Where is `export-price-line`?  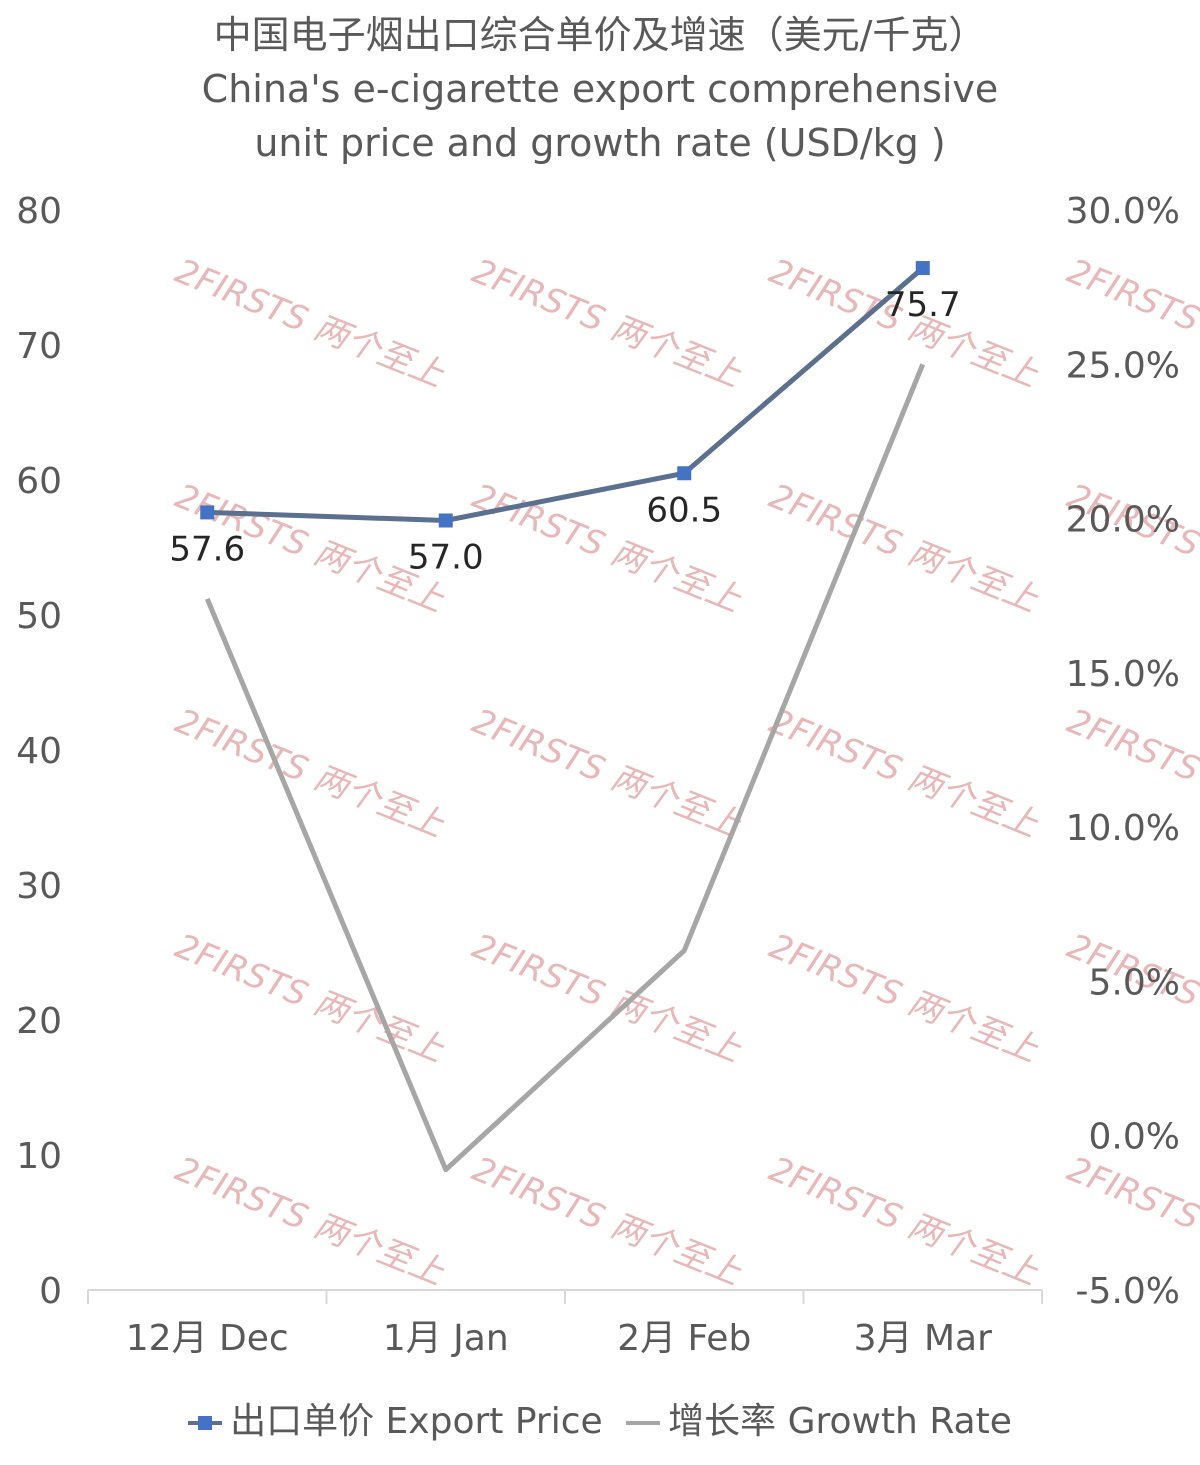 export-price-line is located at coordinates (566, 394).